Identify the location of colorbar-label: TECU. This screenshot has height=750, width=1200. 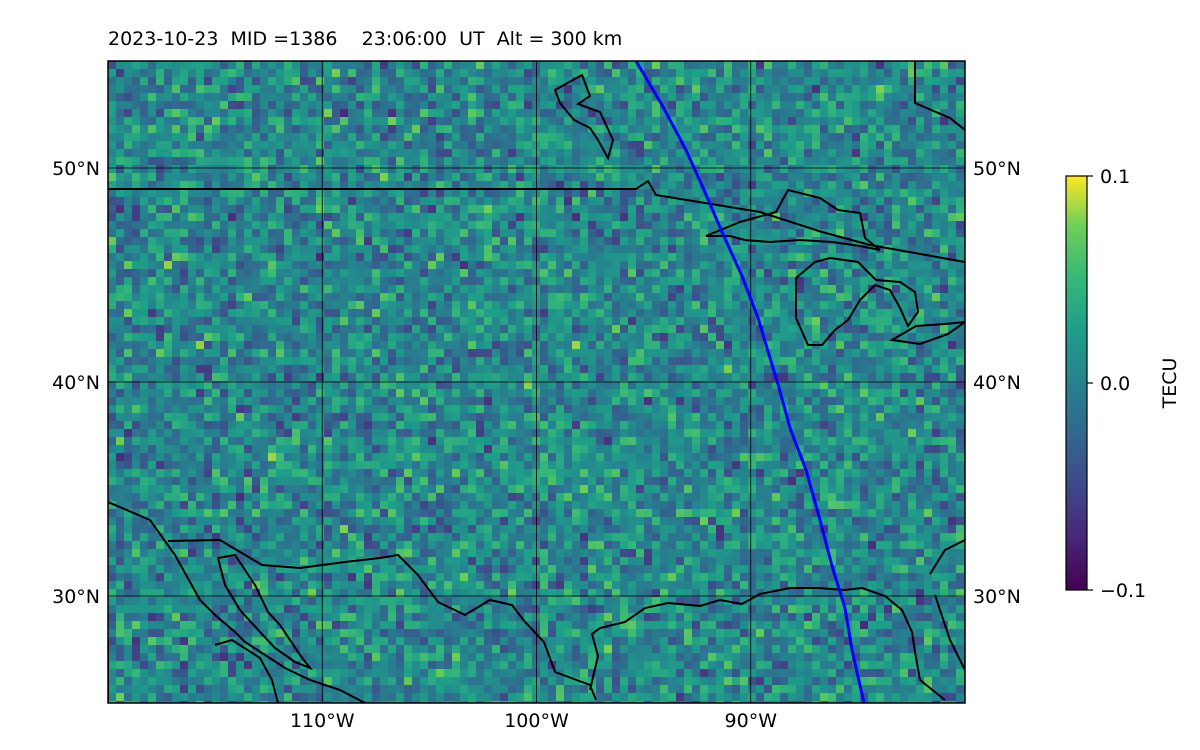
(1170, 384).